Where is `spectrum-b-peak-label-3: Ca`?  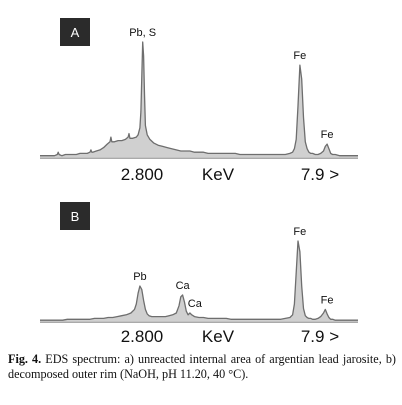
spectrum-b-peak-label-3: Ca is located at coordinates (195, 304).